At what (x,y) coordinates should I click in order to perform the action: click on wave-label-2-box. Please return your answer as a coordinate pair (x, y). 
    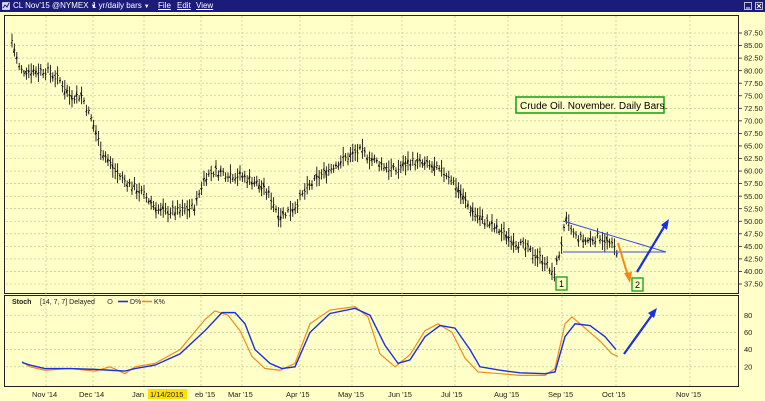
    Looking at the image, I should click on (637, 284).